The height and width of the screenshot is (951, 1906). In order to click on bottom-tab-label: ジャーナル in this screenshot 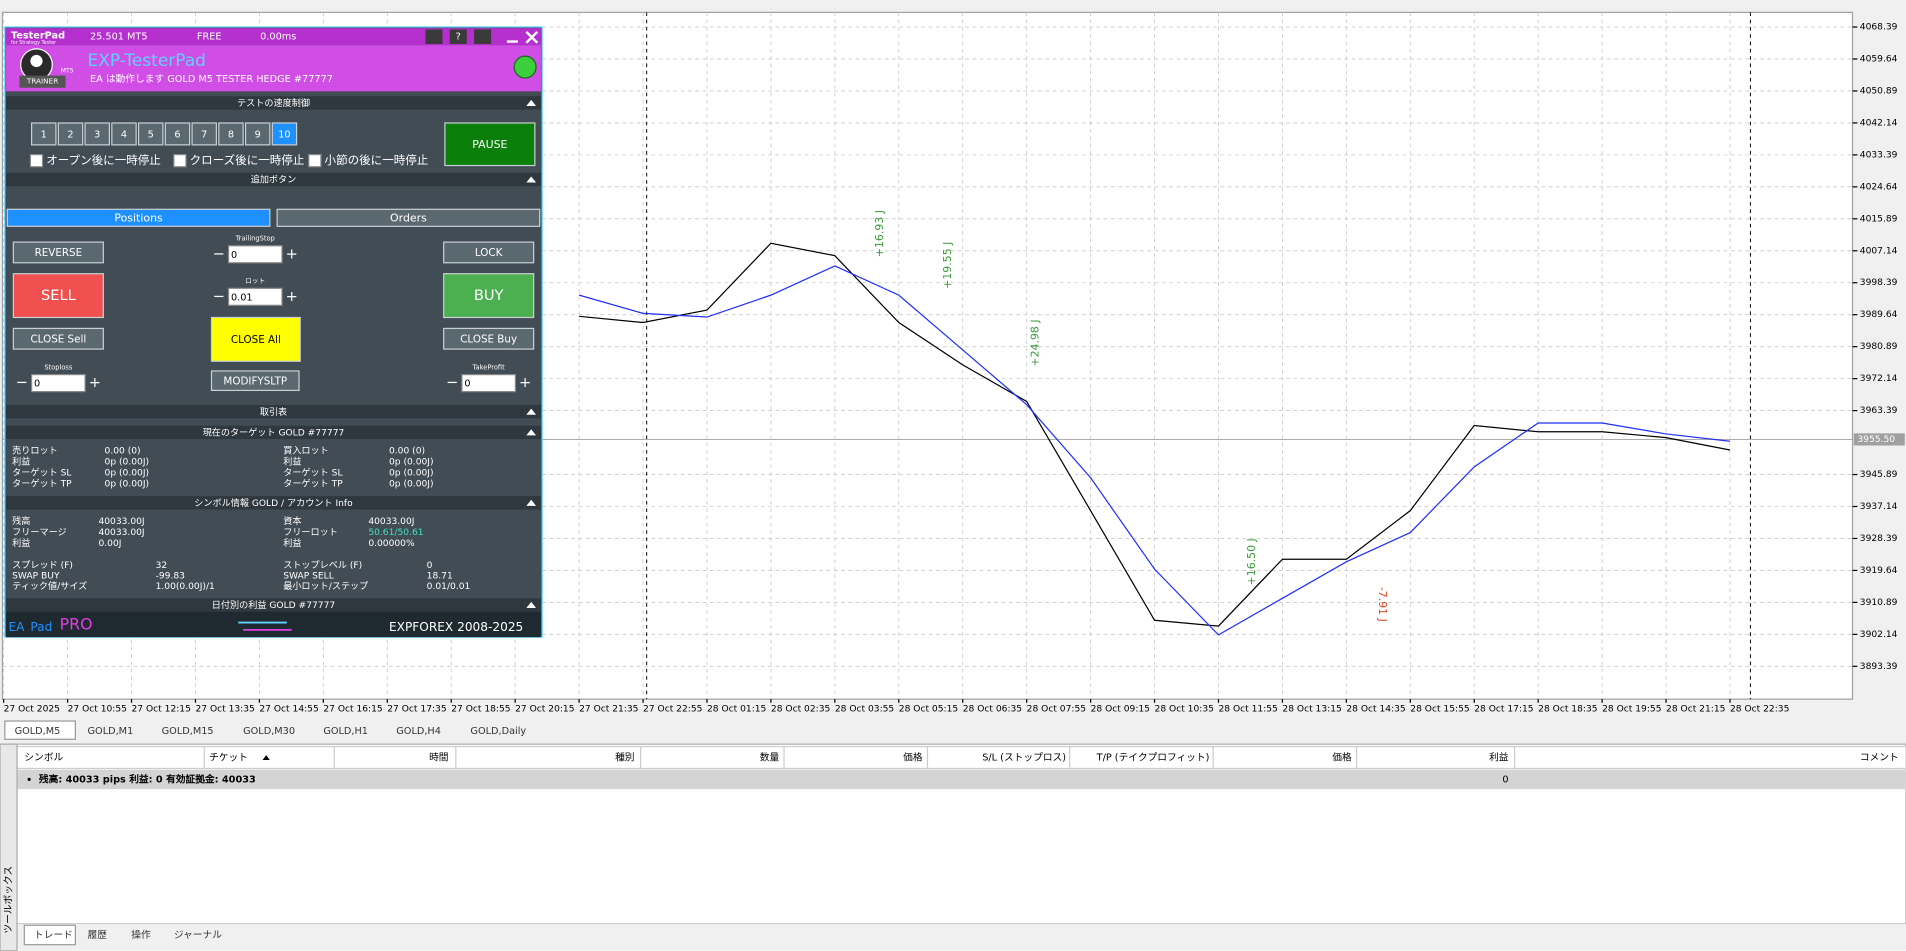, I will do `click(198, 935)`.